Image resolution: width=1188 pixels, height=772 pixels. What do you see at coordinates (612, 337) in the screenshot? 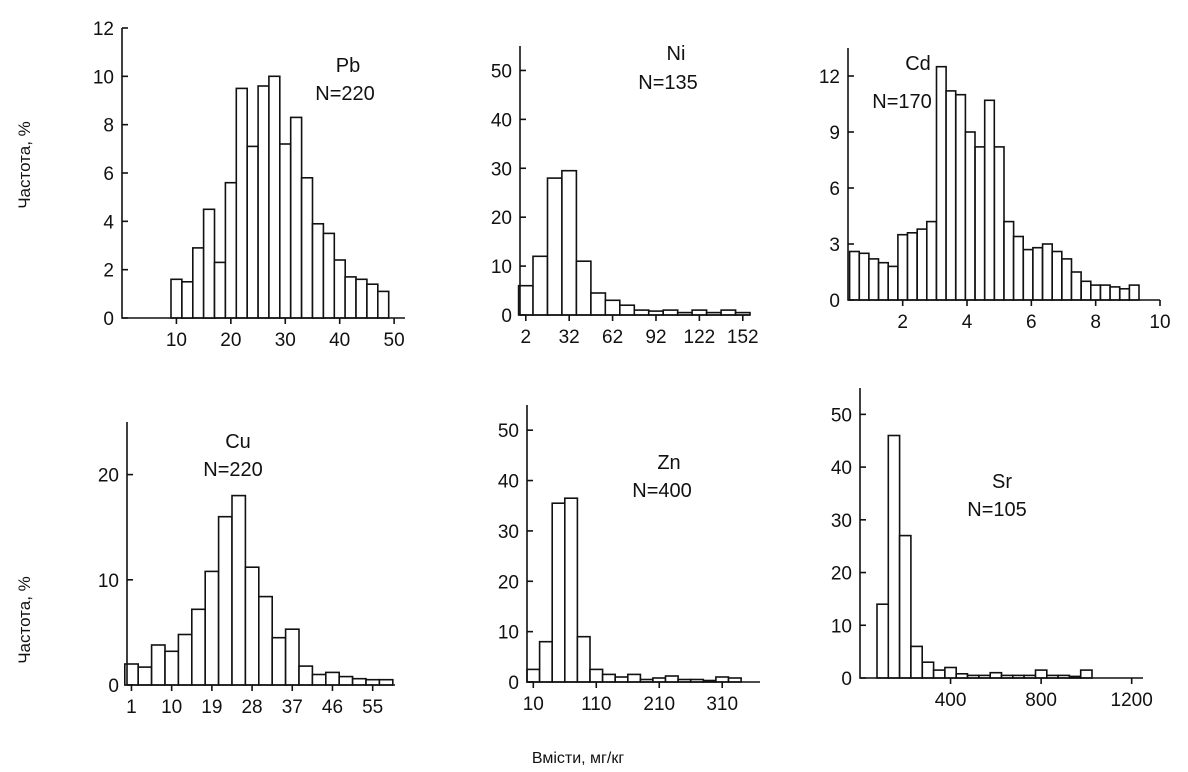
I see `x-tick-label: 62` at bounding box center [612, 337].